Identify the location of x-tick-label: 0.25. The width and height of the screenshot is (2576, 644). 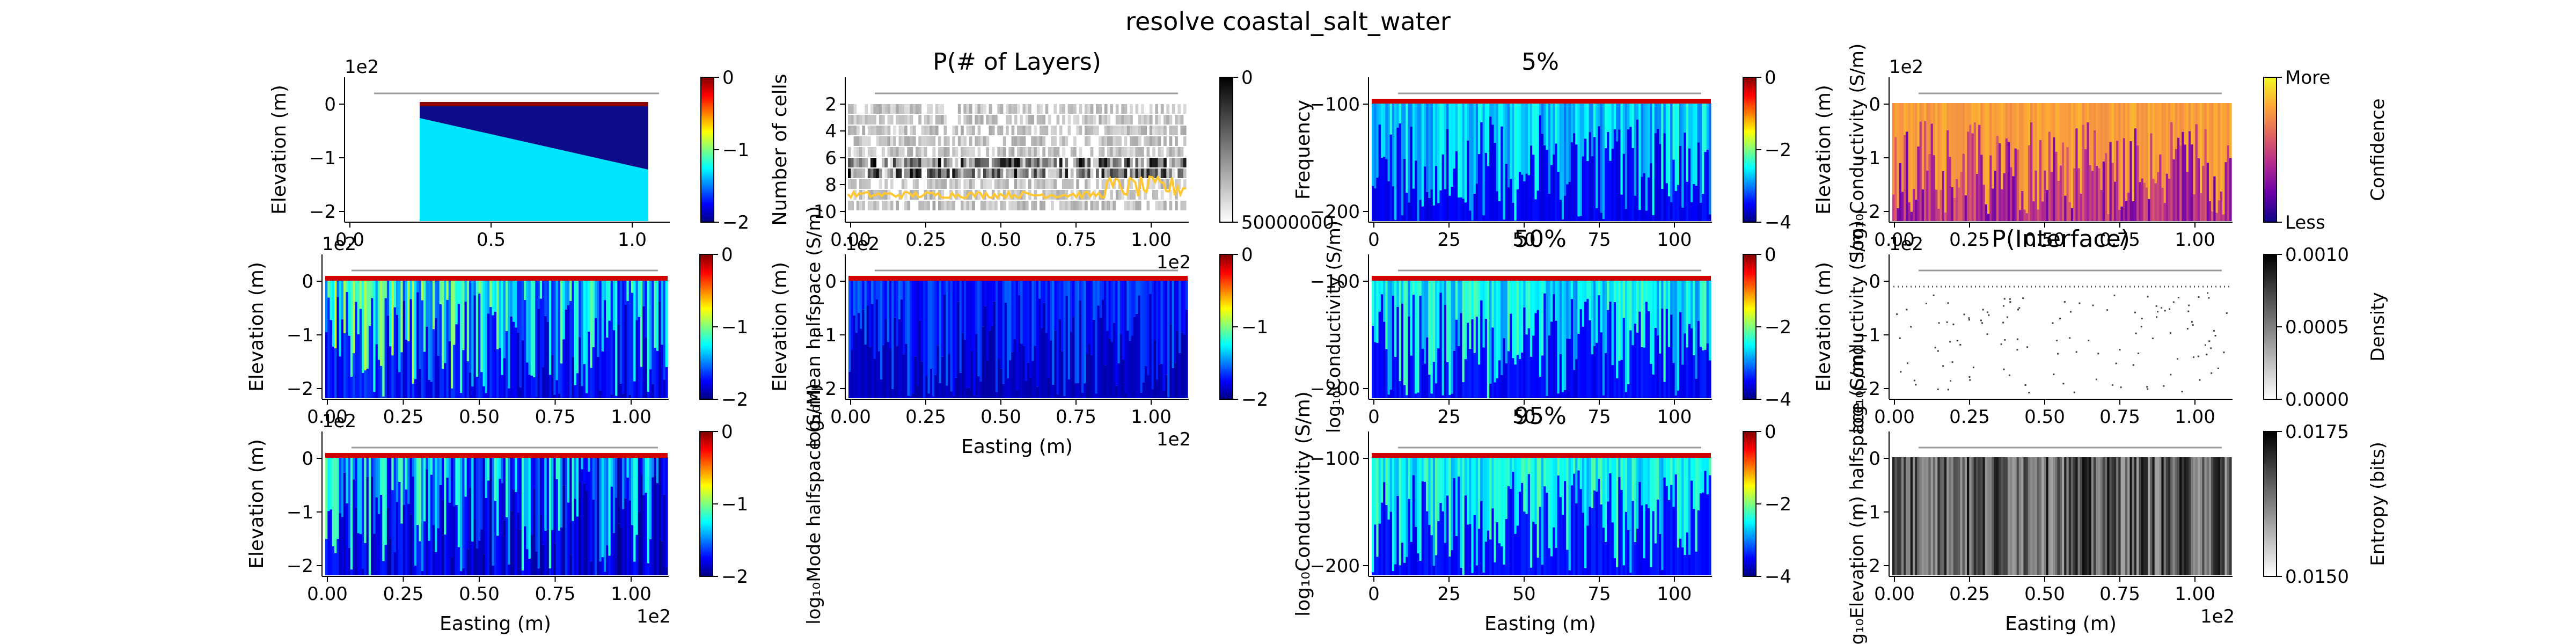
(1969, 594).